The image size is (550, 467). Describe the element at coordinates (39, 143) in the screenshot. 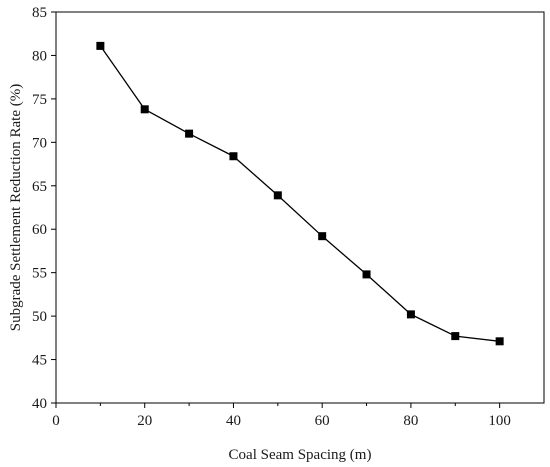

I see `y-tick-label: 70` at that location.